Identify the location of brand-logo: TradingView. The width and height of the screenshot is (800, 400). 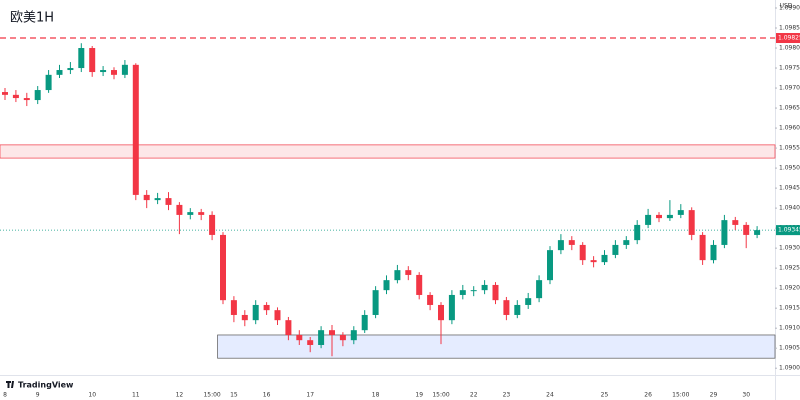
(40, 385).